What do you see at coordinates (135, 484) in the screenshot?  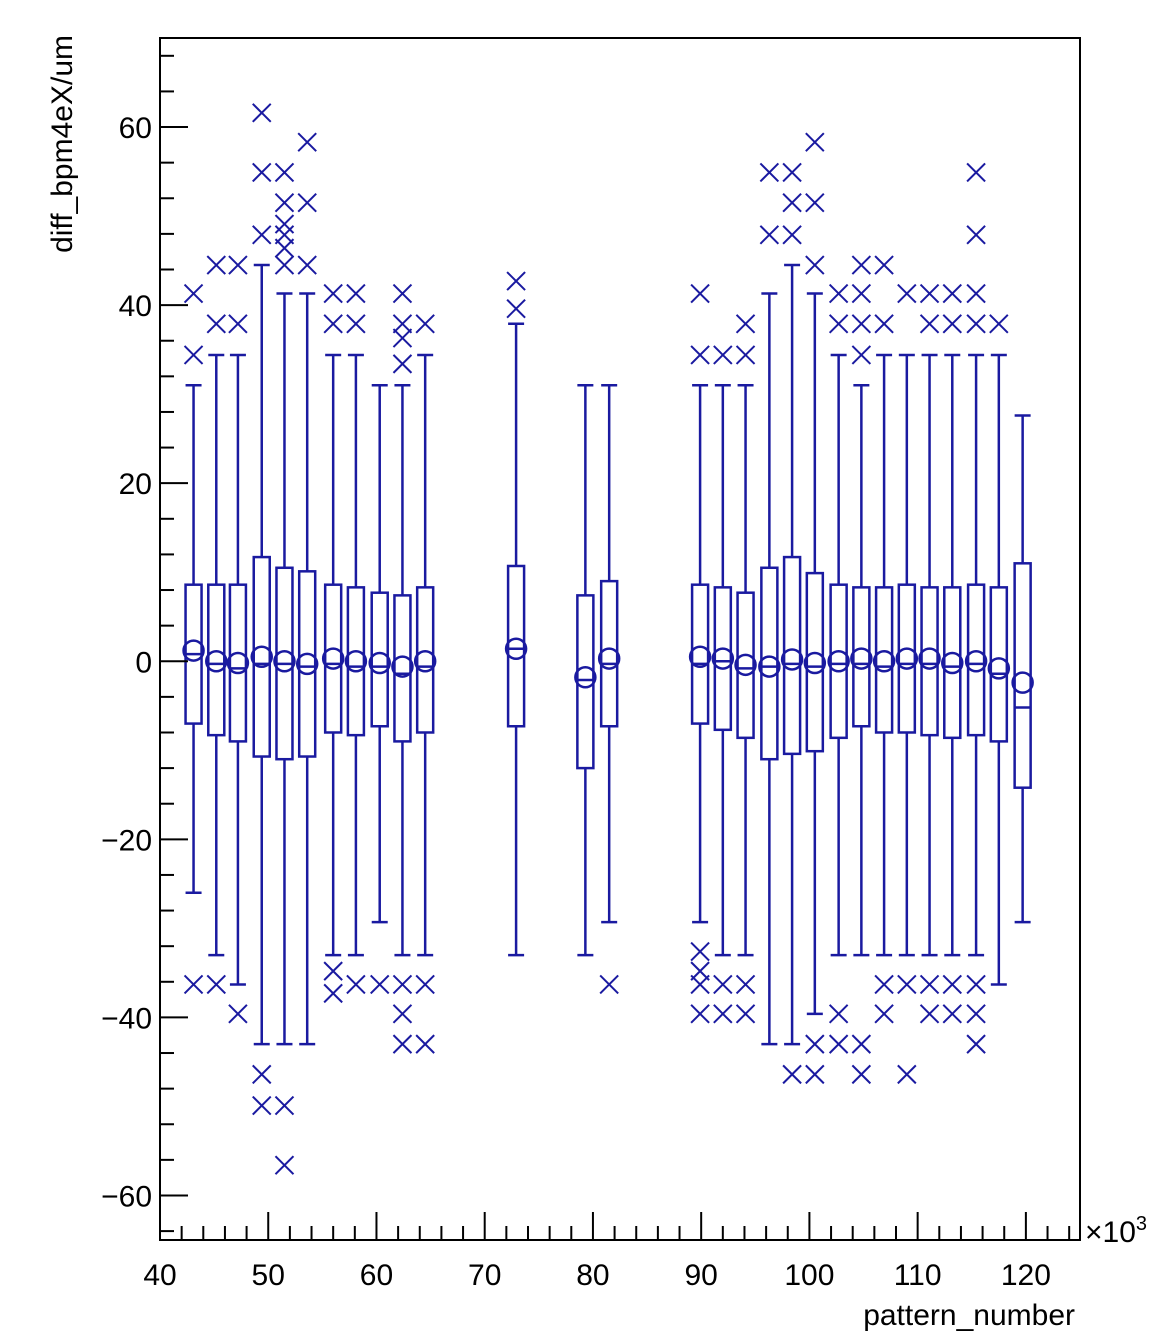 I see `y-tick-label: 20` at bounding box center [135, 484].